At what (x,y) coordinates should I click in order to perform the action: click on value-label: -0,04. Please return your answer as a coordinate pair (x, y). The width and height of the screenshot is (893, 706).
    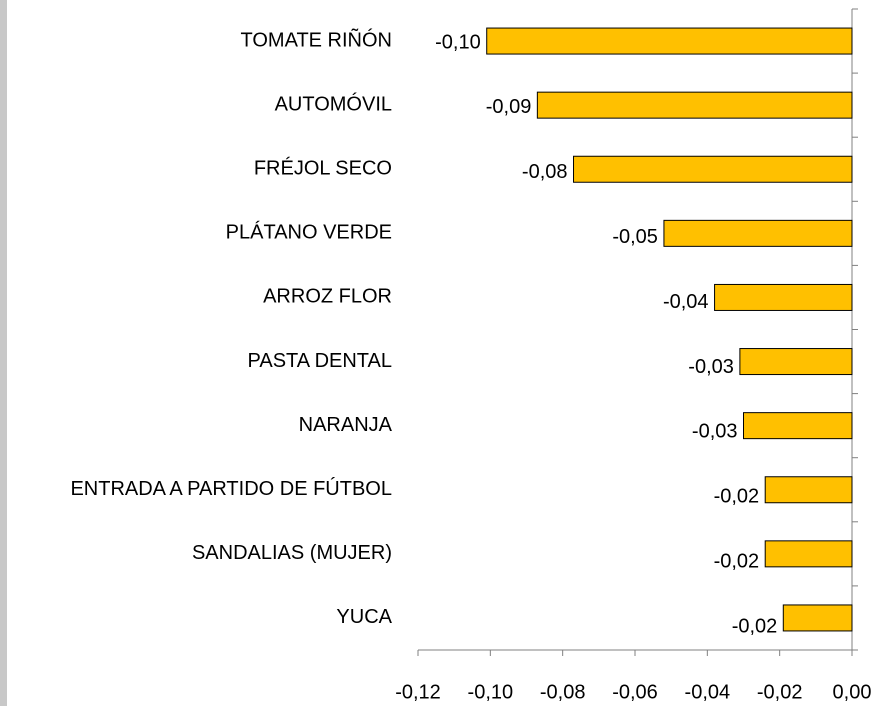
    Looking at the image, I should click on (686, 302).